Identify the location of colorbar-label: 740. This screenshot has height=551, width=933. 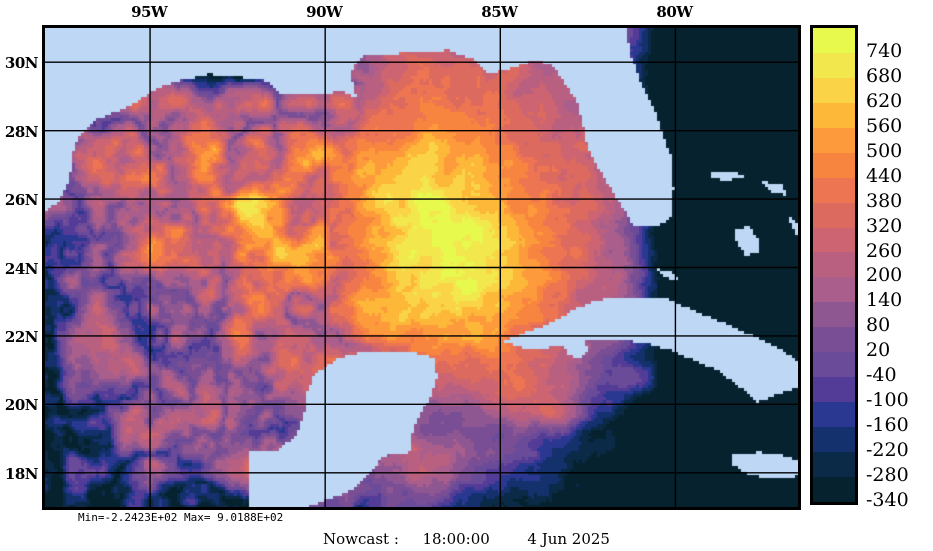
(884, 50).